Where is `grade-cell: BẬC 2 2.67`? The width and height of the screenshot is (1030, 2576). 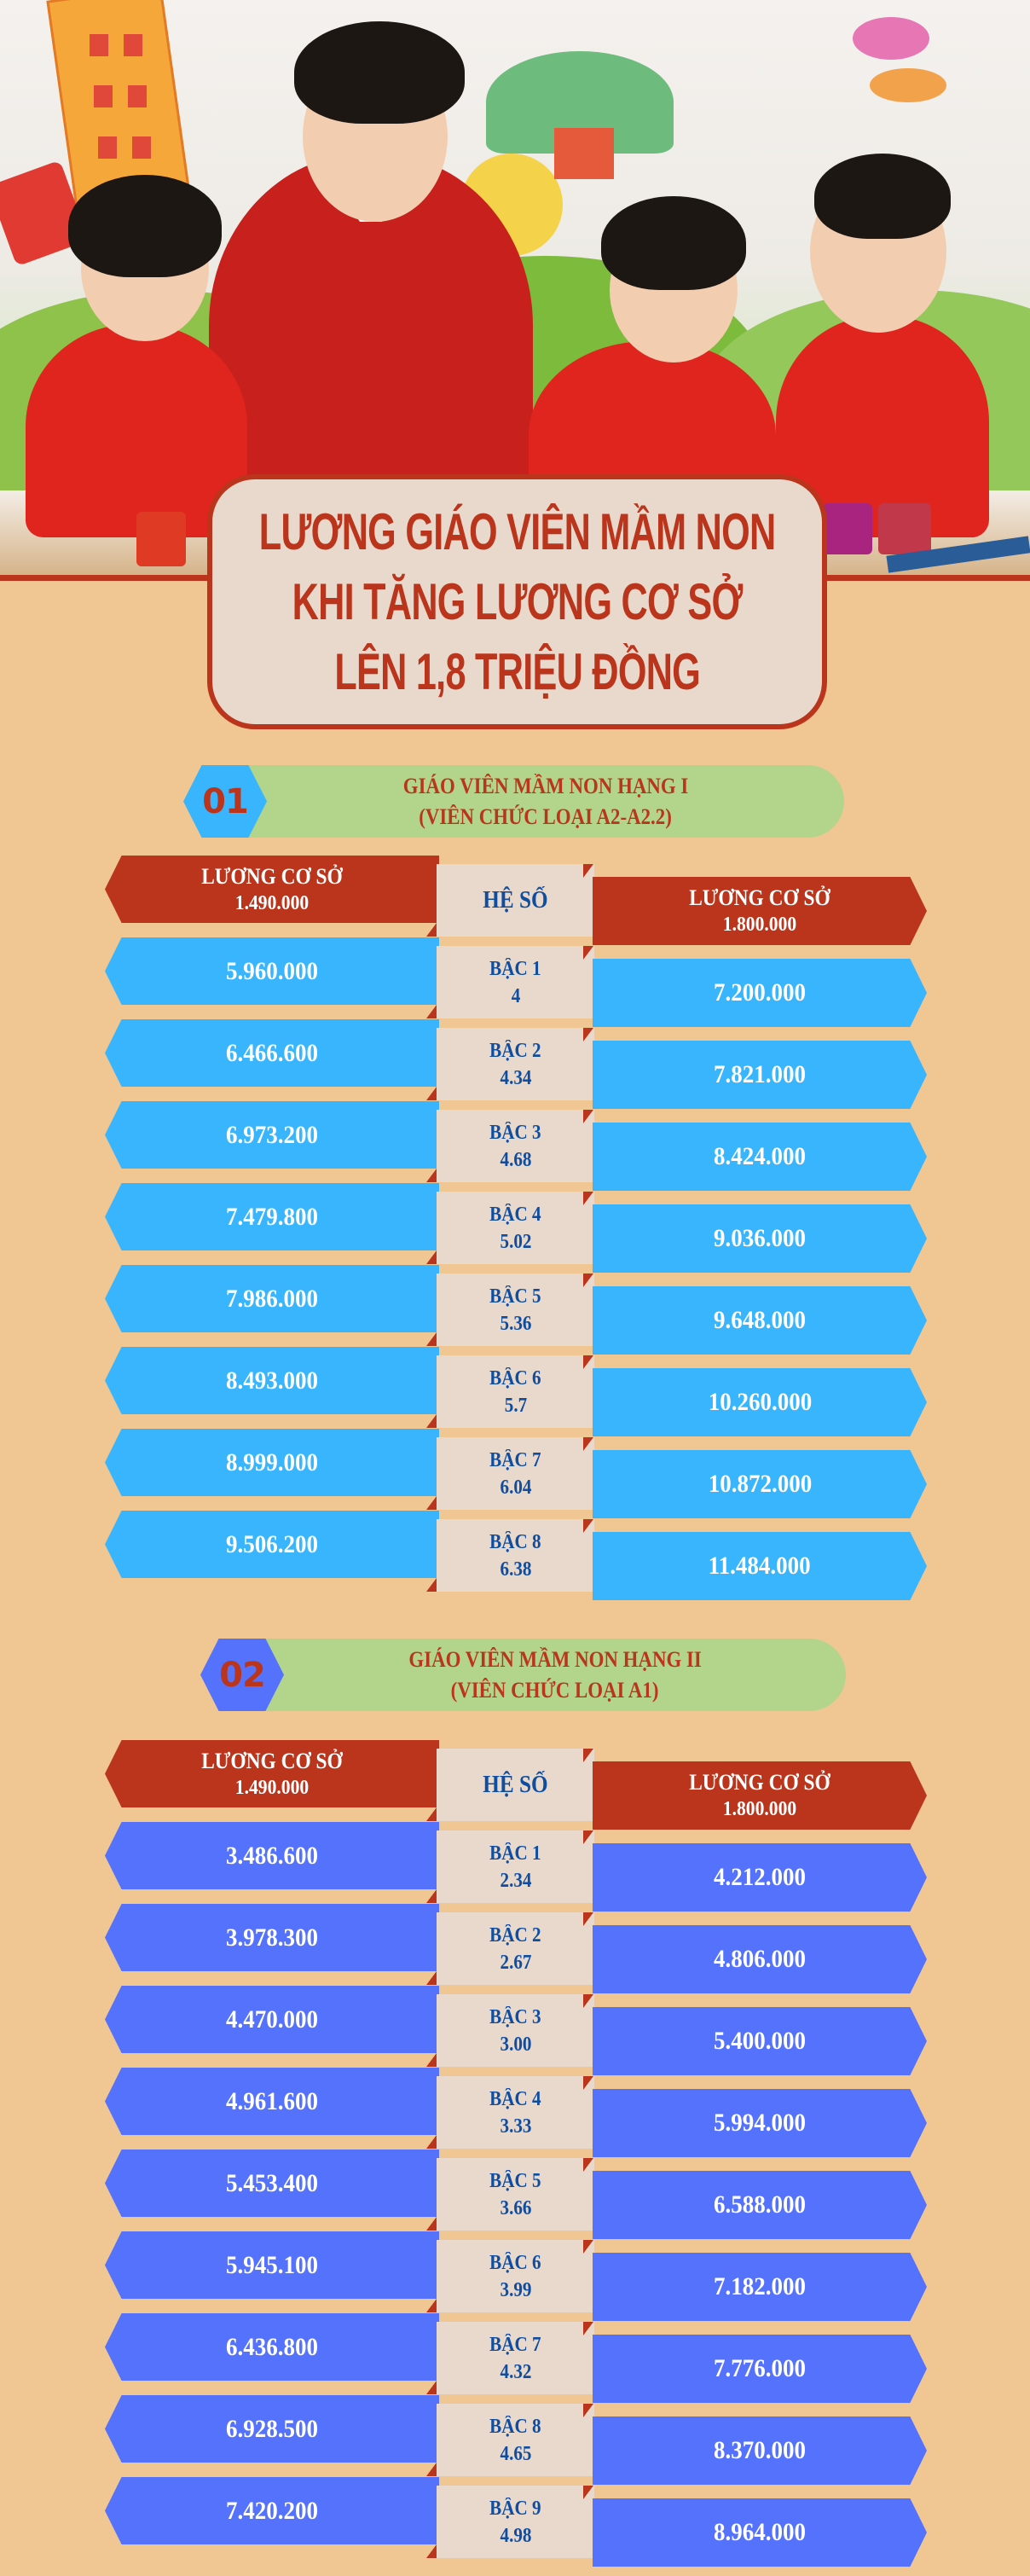 grade-cell: BẬC 2 2.67 is located at coordinates (515, 1948).